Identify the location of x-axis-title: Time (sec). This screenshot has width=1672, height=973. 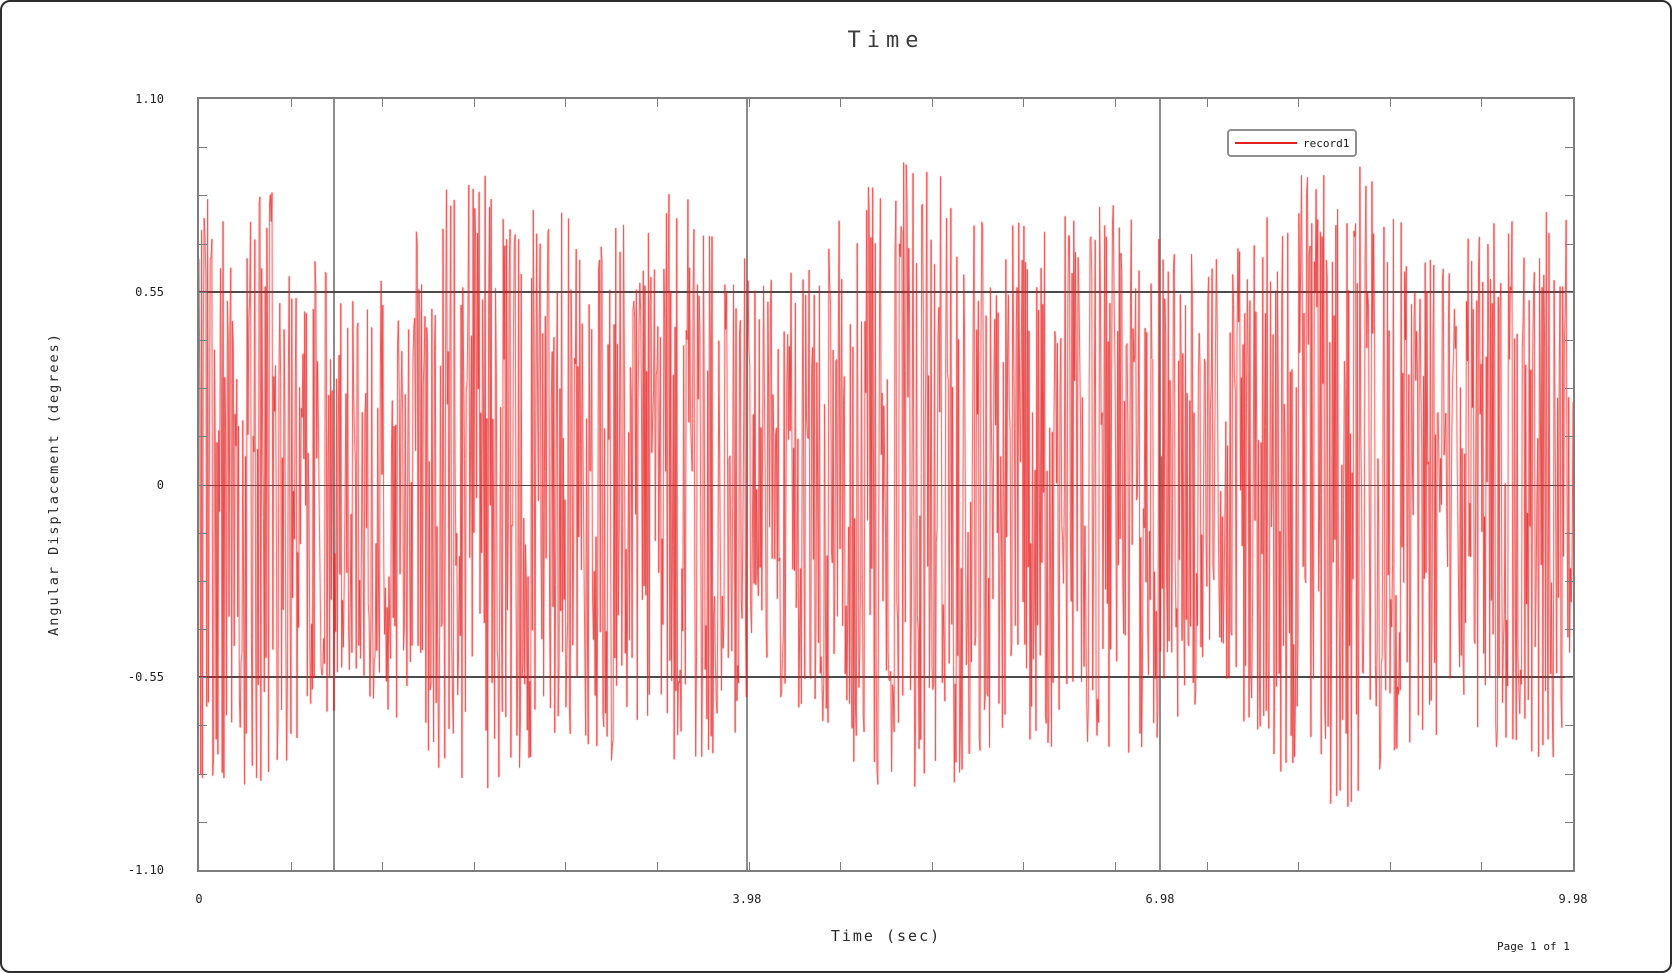
(886, 936).